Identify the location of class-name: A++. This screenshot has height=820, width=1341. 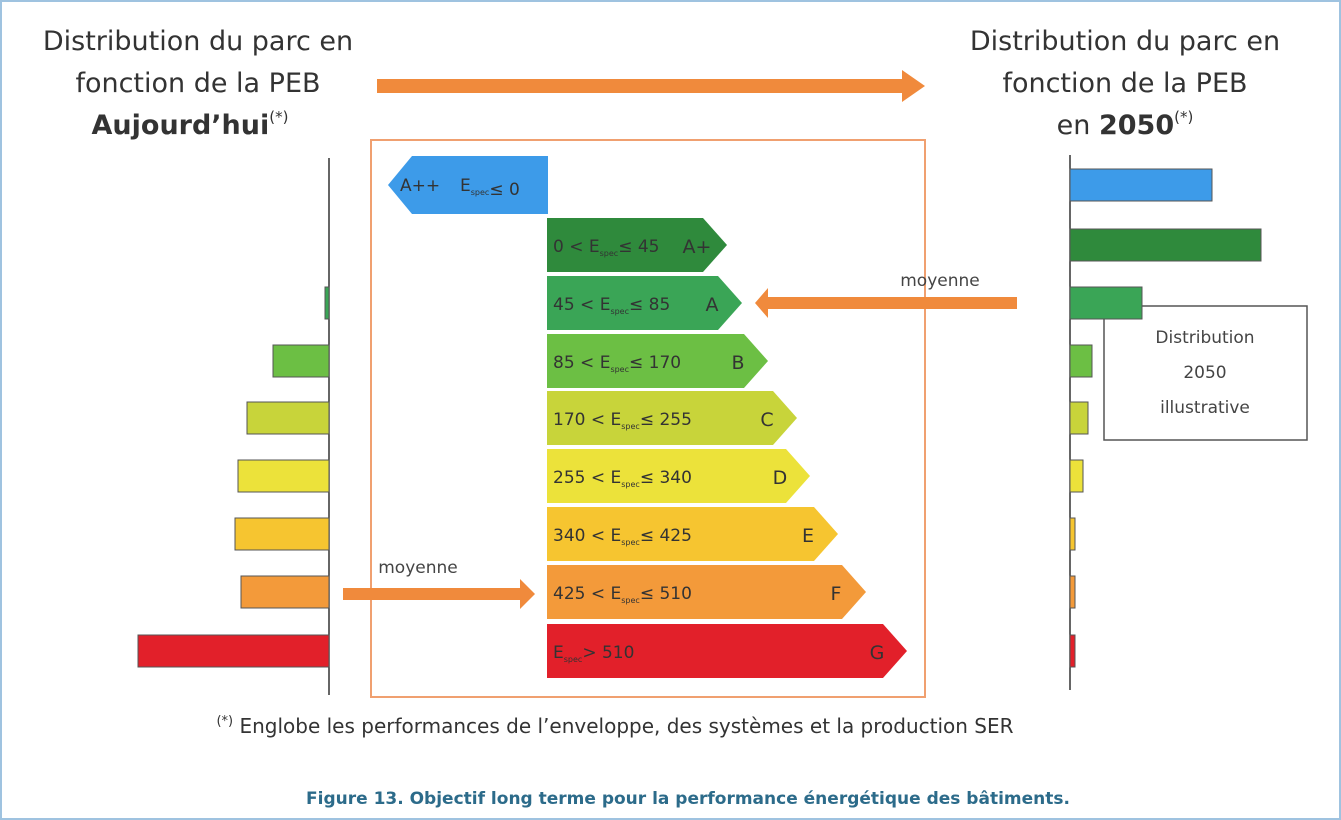
(420, 186).